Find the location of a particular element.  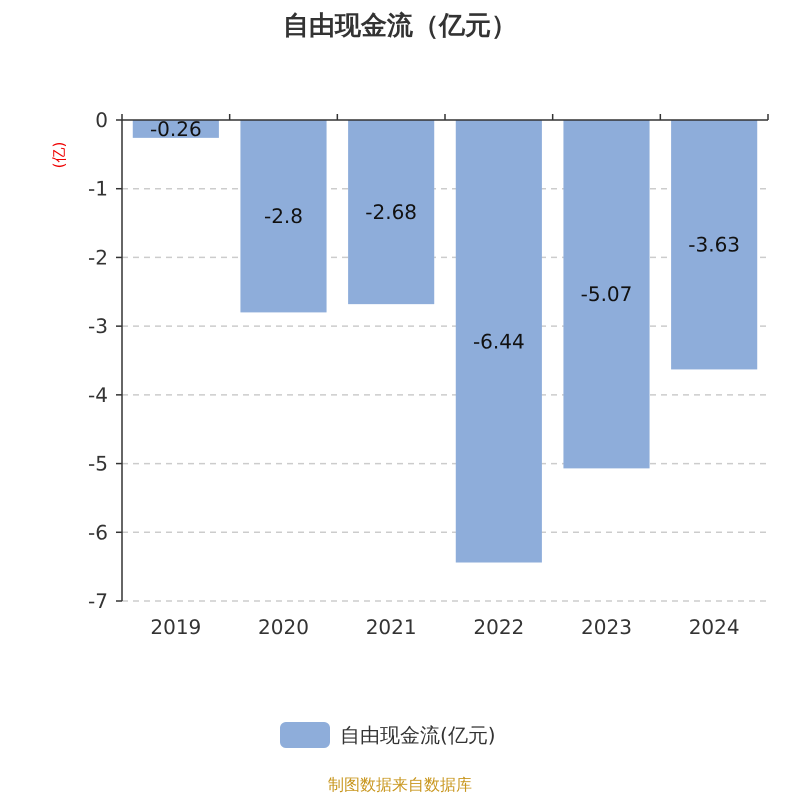

x-tick-label: 2023 is located at coordinates (606, 627).